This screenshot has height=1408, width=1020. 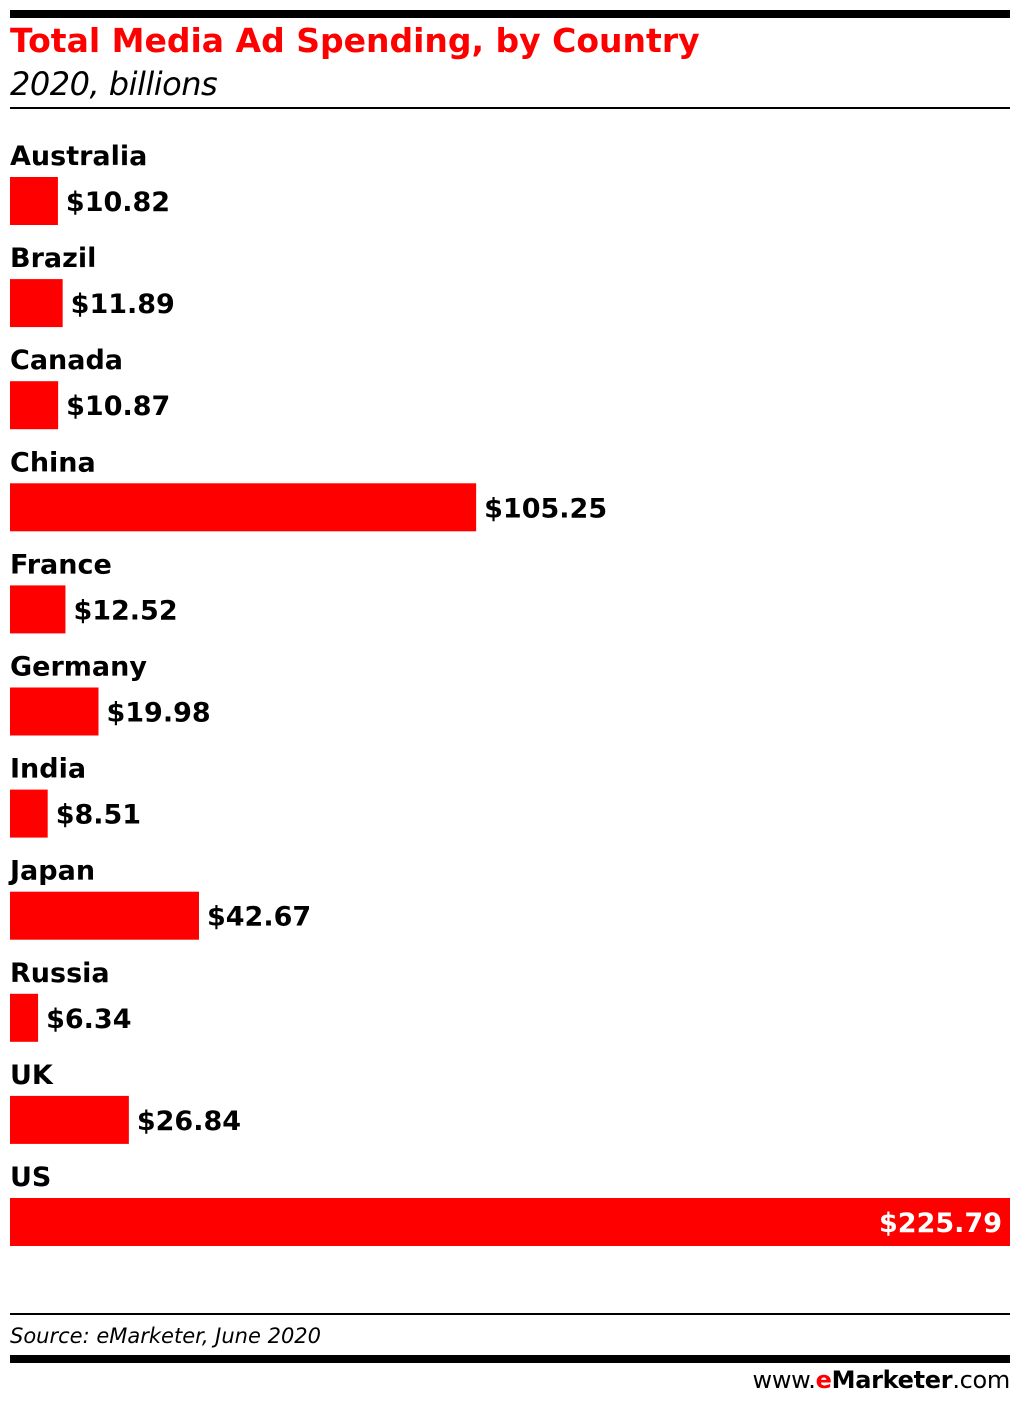 I want to click on chart-title: Total Media Ad Spending, by Country, so click(x=355, y=40).